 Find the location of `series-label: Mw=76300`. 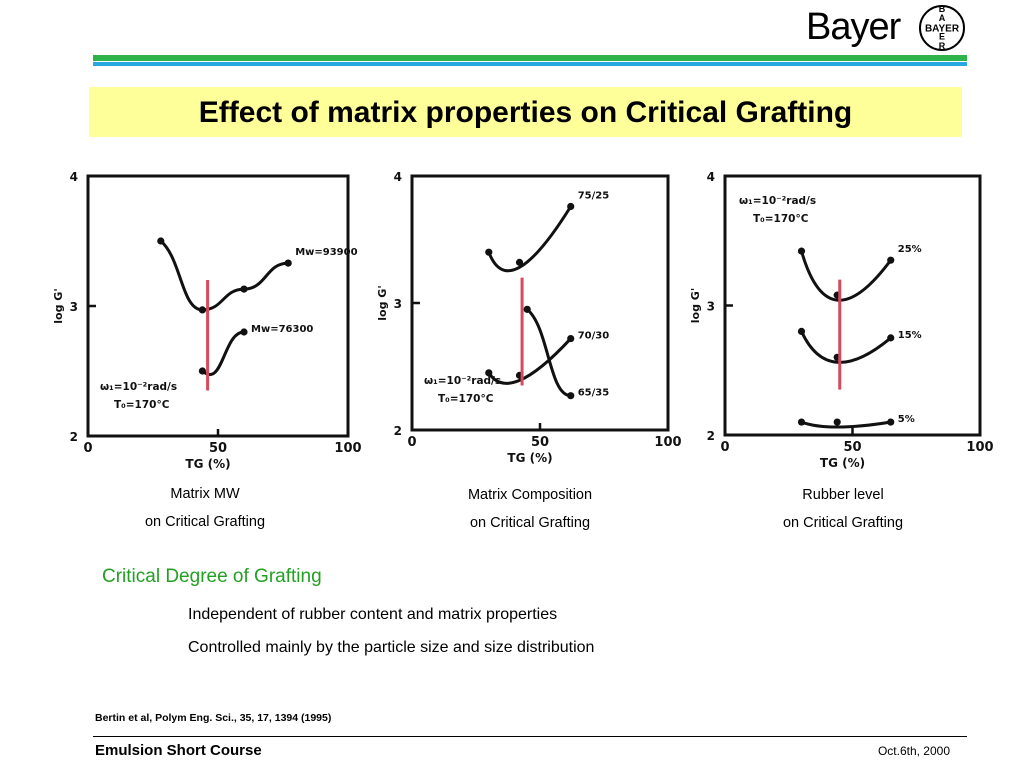

series-label: Mw=76300 is located at coordinates (282, 329).